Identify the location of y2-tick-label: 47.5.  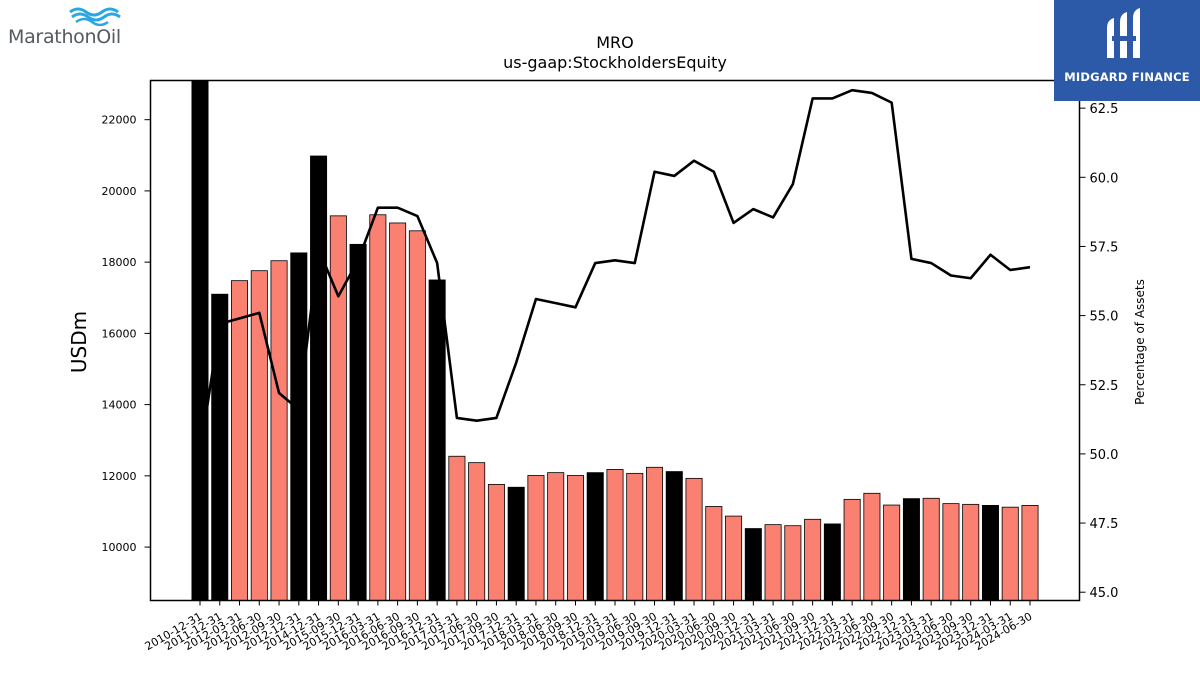
(1104, 524).